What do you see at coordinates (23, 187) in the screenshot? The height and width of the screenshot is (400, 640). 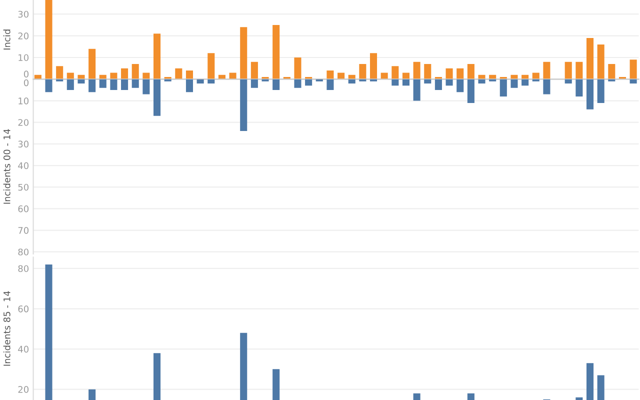 I see `y-tick-label: 50` at bounding box center [23, 187].